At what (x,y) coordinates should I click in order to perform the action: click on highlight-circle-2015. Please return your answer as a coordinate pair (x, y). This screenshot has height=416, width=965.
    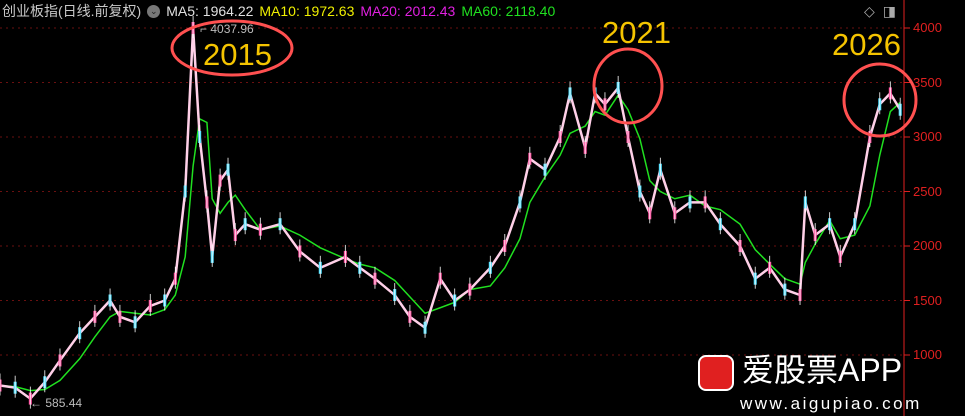
    Looking at the image, I should click on (232, 48).